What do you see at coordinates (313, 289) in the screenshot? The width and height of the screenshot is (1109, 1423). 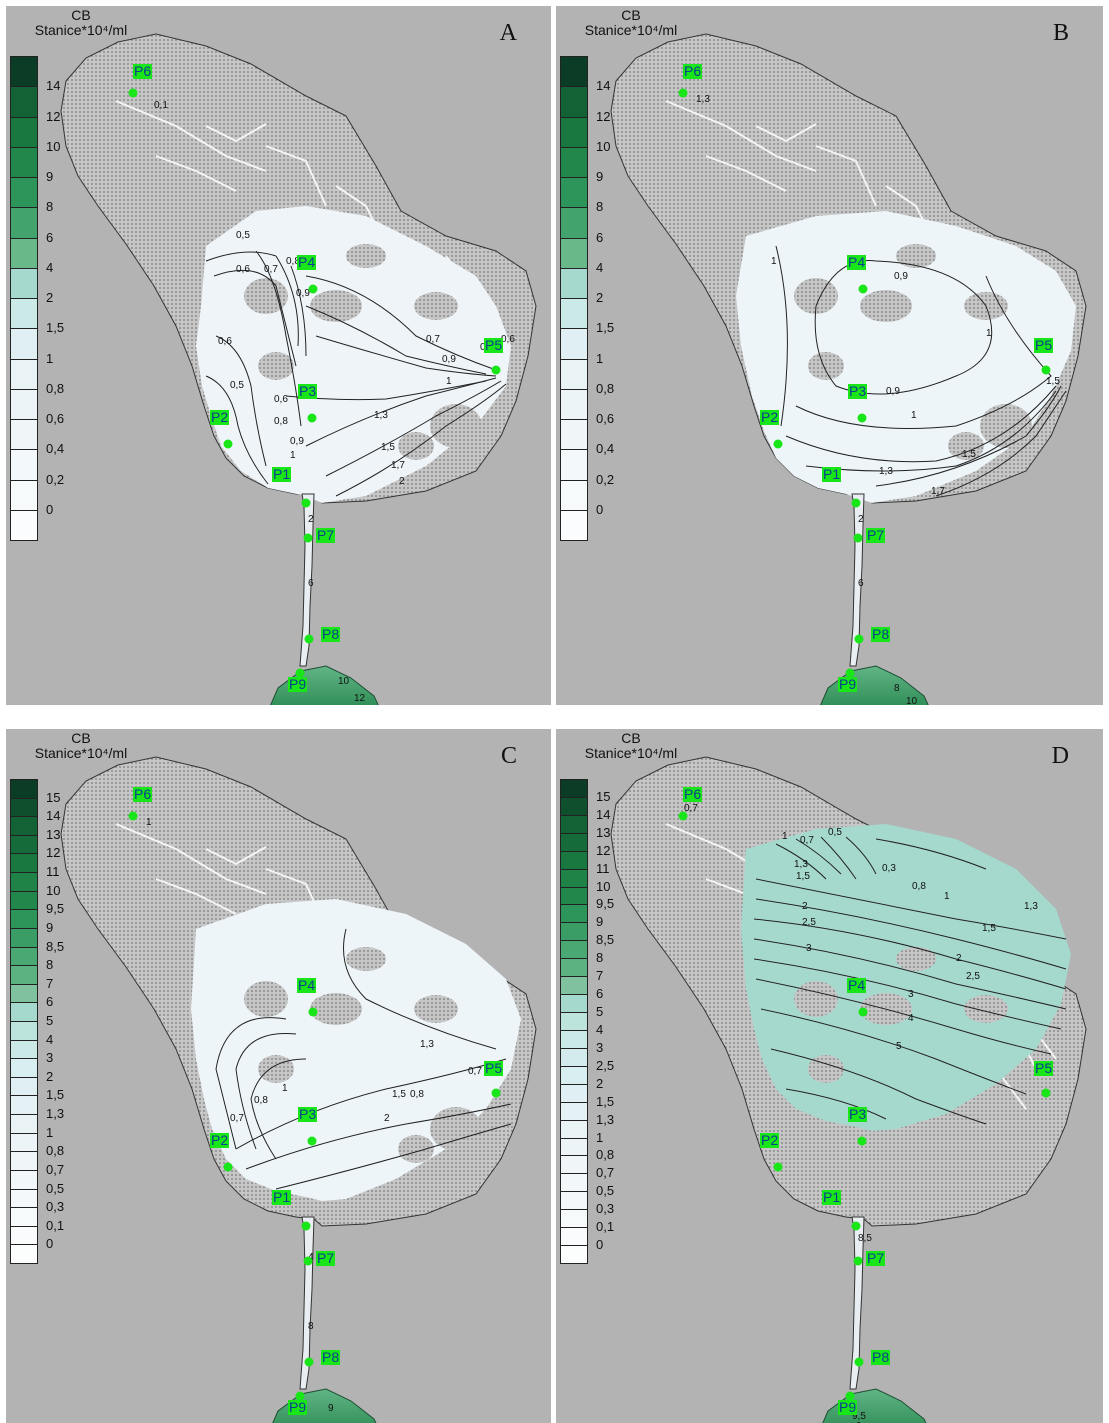 I see `station-dot-p4` at bounding box center [313, 289].